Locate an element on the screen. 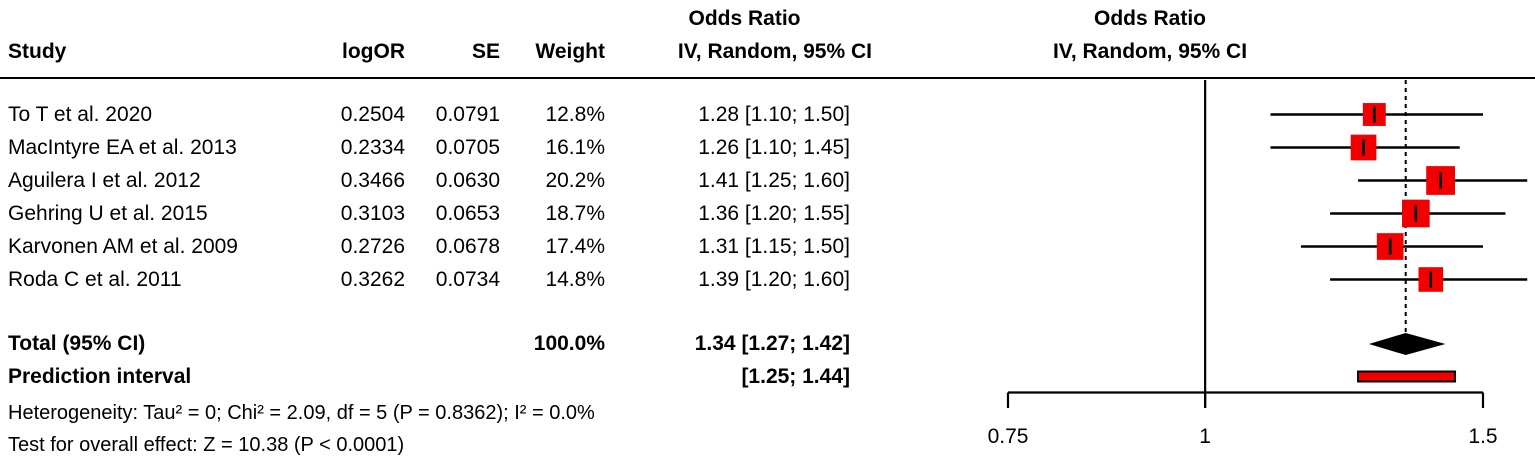  study-column-header: Study is located at coordinates (37, 51).